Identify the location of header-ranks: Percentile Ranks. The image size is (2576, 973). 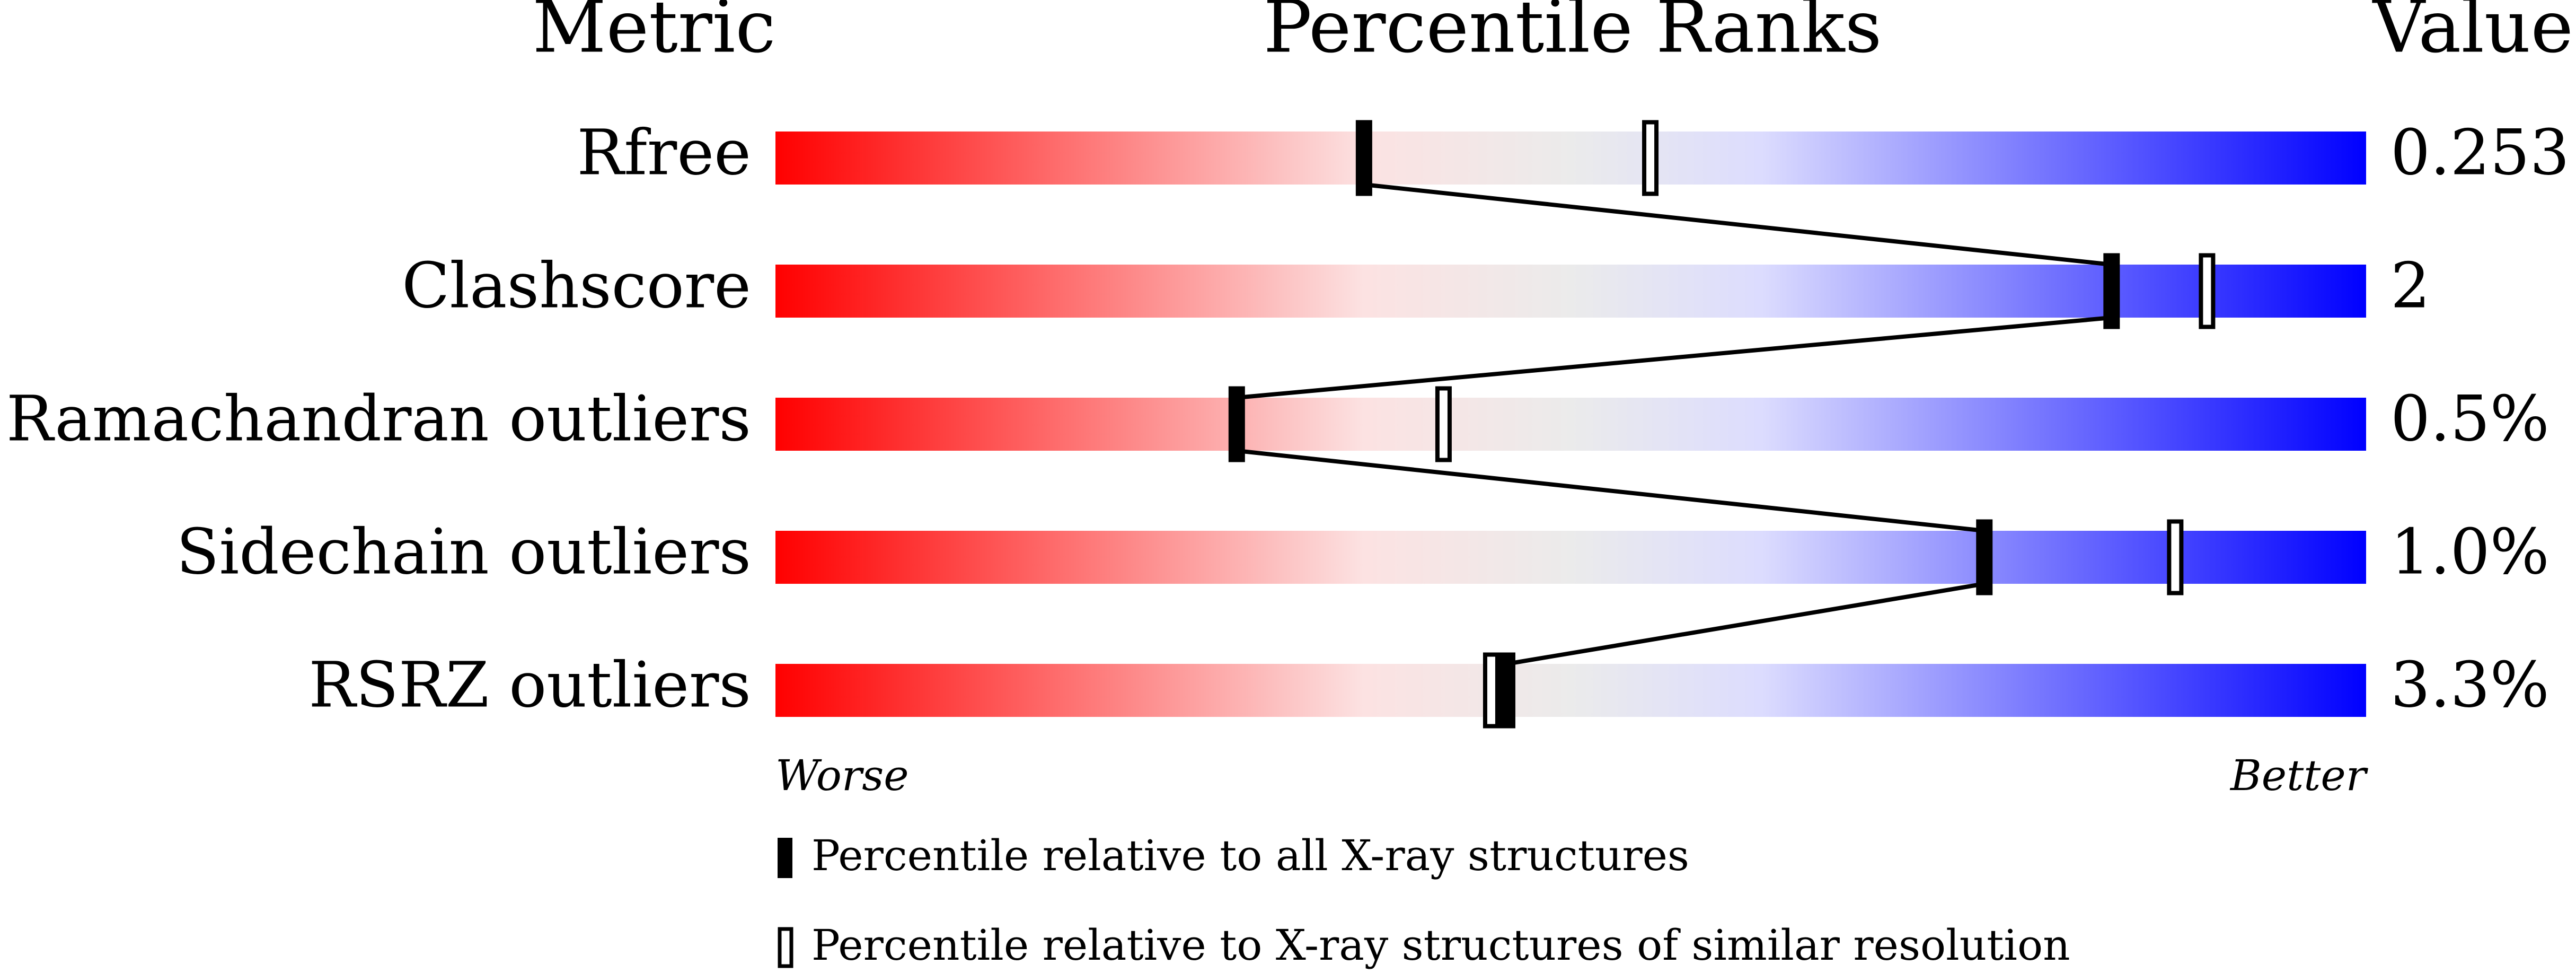
(1573, 34).